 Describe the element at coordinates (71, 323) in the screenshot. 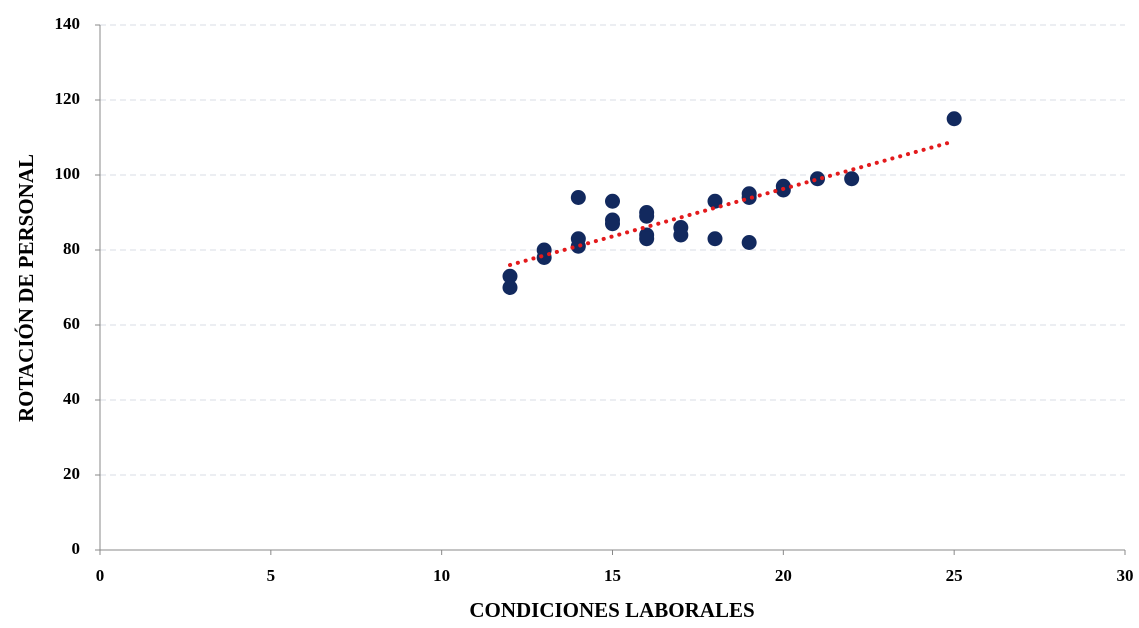

I see `y-tick-label: 60` at that location.